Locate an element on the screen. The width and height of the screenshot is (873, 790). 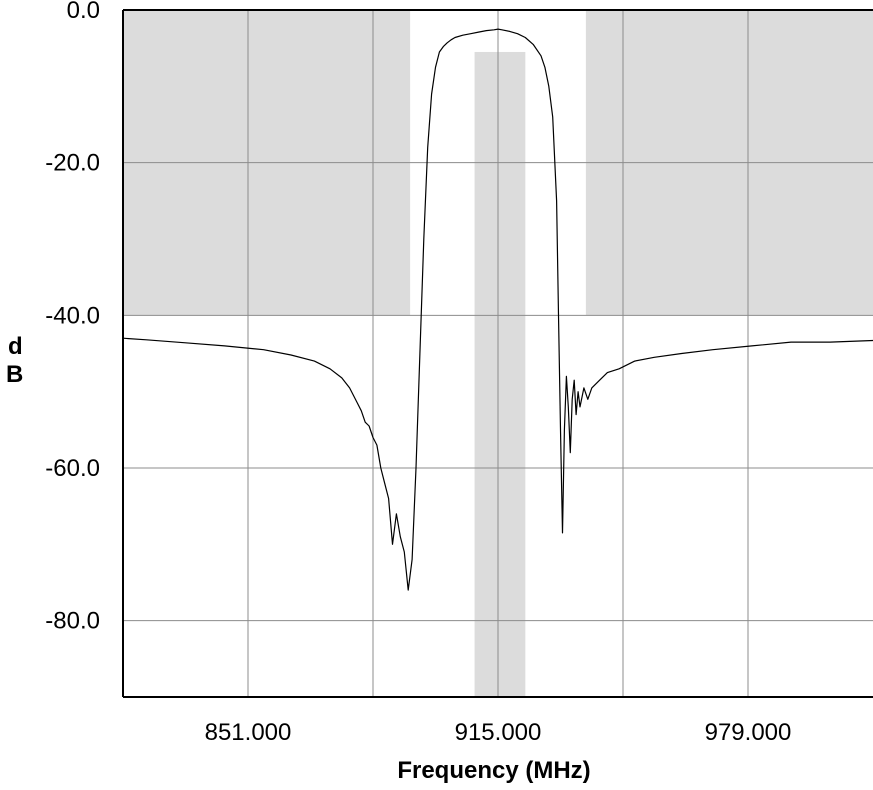
x-tick-label: 915.000 is located at coordinates (498, 732).